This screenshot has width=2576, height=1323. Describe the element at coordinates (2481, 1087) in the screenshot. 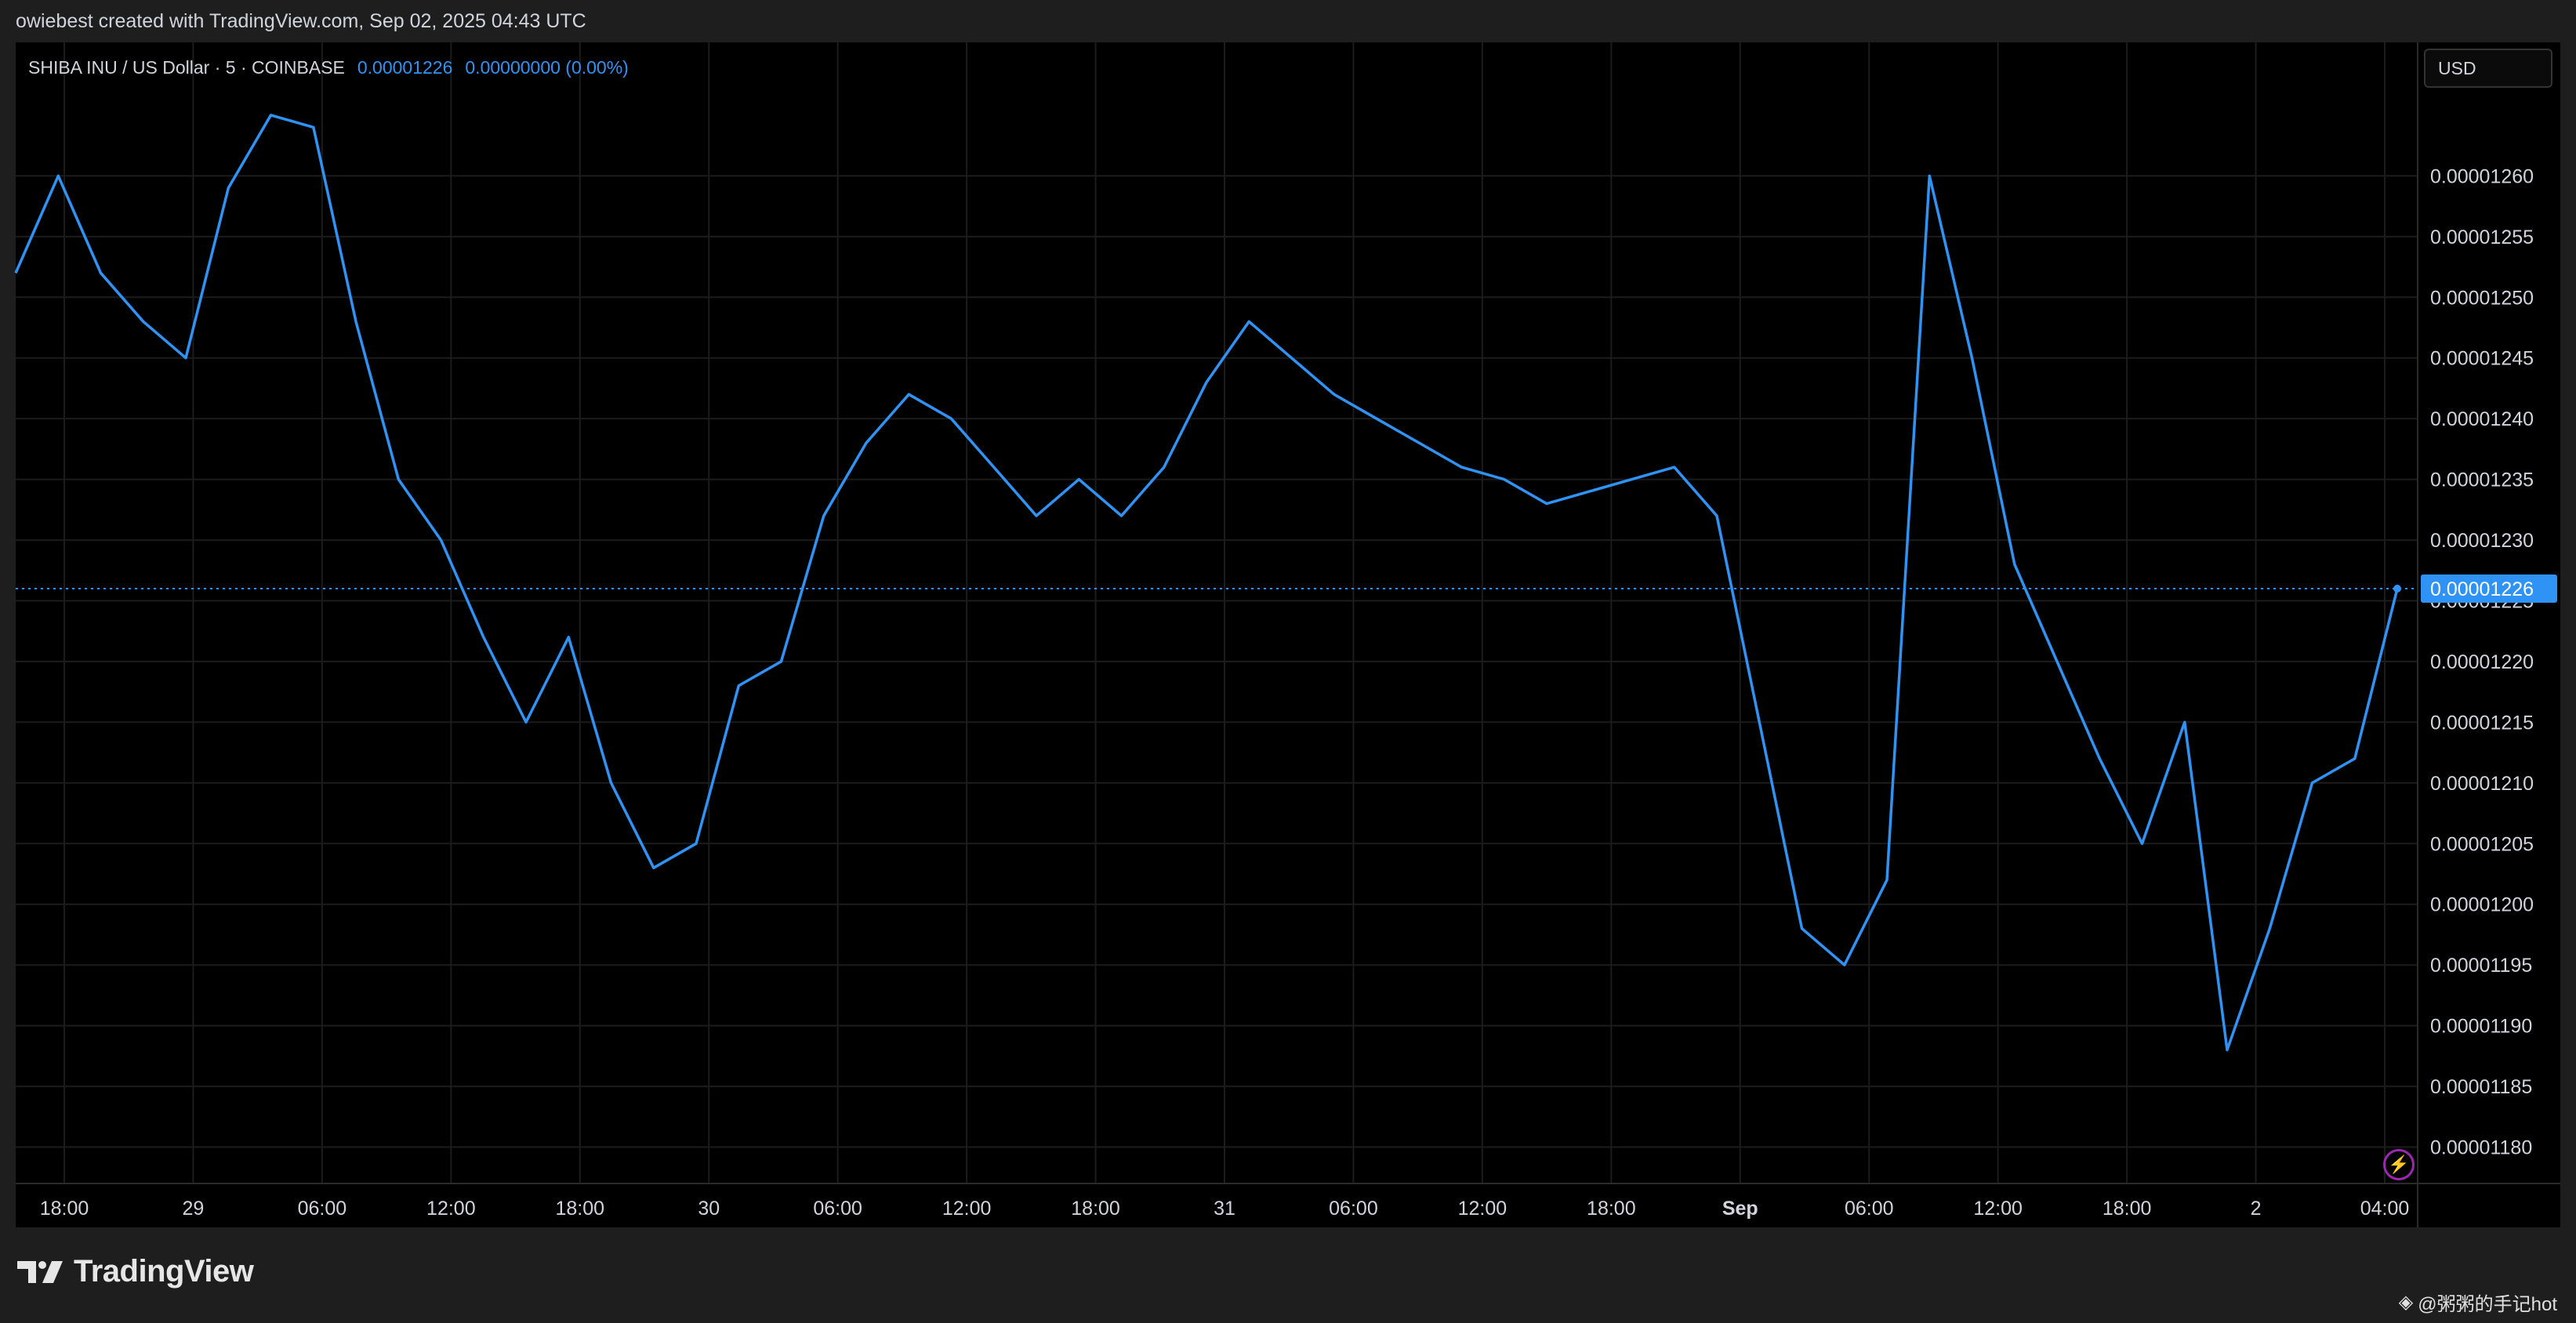

I see `y-tick-label: 0.00001185` at that location.